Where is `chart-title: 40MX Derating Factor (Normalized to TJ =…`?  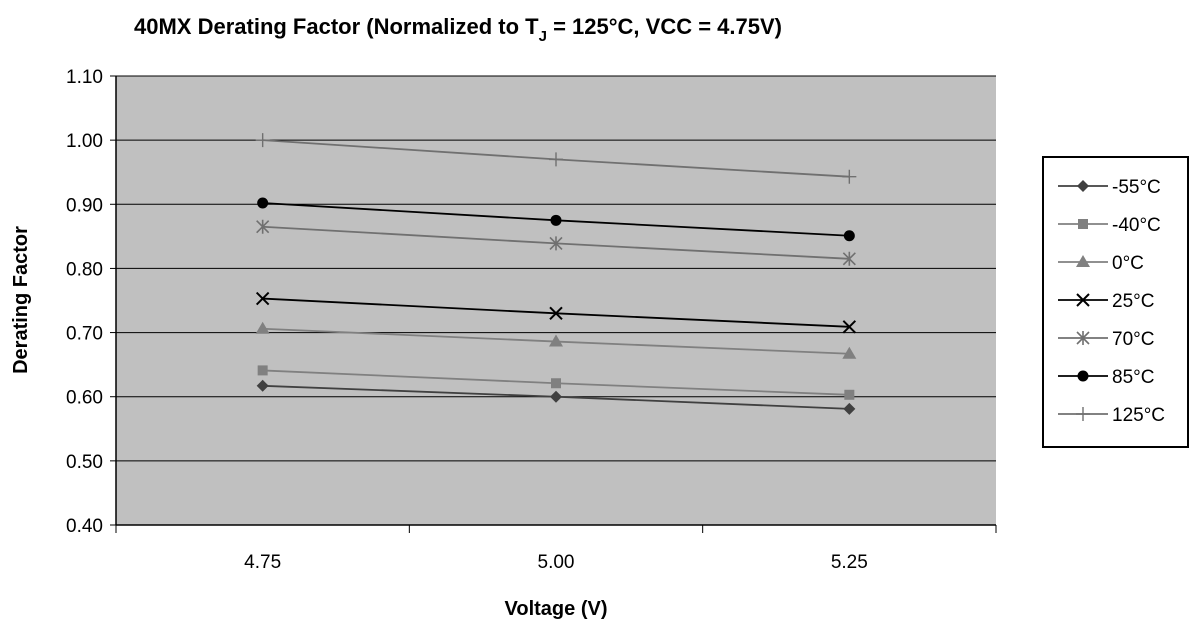
chart-title: 40MX Derating Factor (Normalized to TJ =… is located at coordinates (458, 29).